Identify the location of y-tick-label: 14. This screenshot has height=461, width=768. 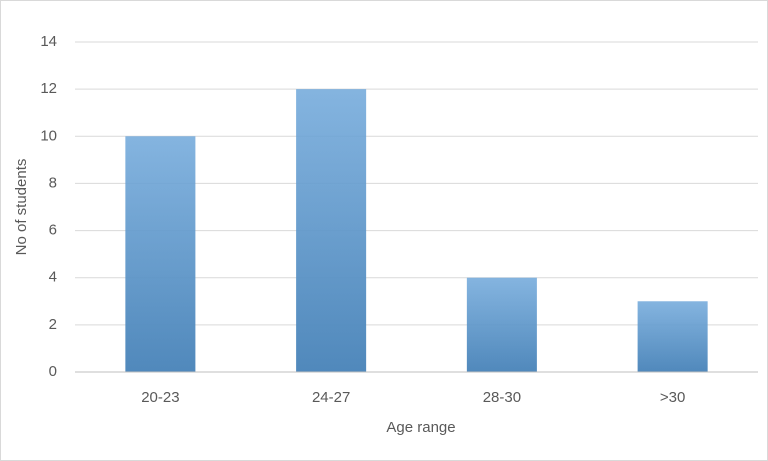
(48, 41).